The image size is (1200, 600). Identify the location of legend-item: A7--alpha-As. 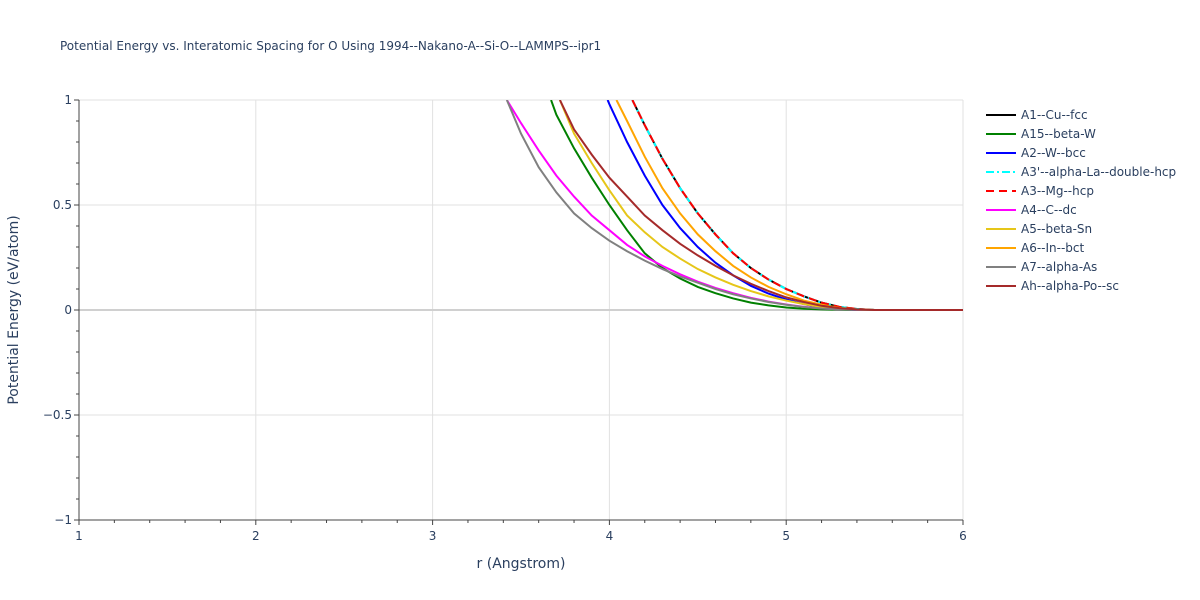
(1041, 267).